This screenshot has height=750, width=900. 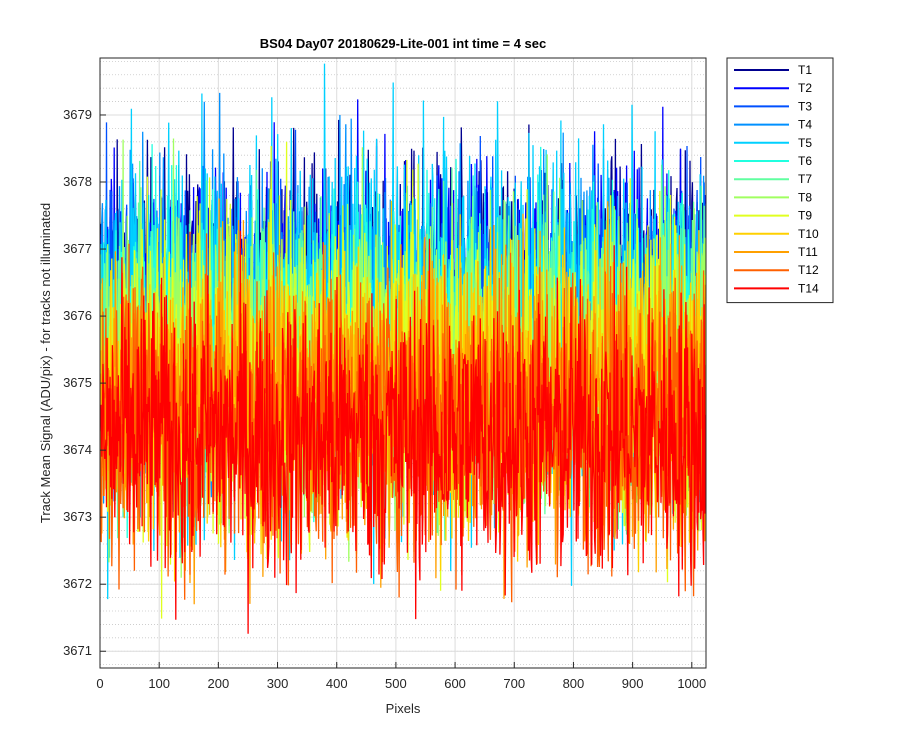 What do you see at coordinates (805, 216) in the screenshot?
I see `legend-label: T9` at bounding box center [805, 216].